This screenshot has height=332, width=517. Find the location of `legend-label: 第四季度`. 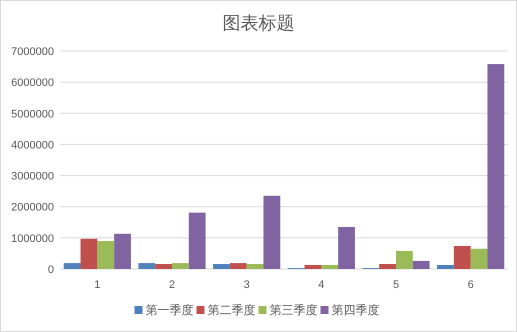

legend-label: 第四季度 is located at coordinates (356, 310).